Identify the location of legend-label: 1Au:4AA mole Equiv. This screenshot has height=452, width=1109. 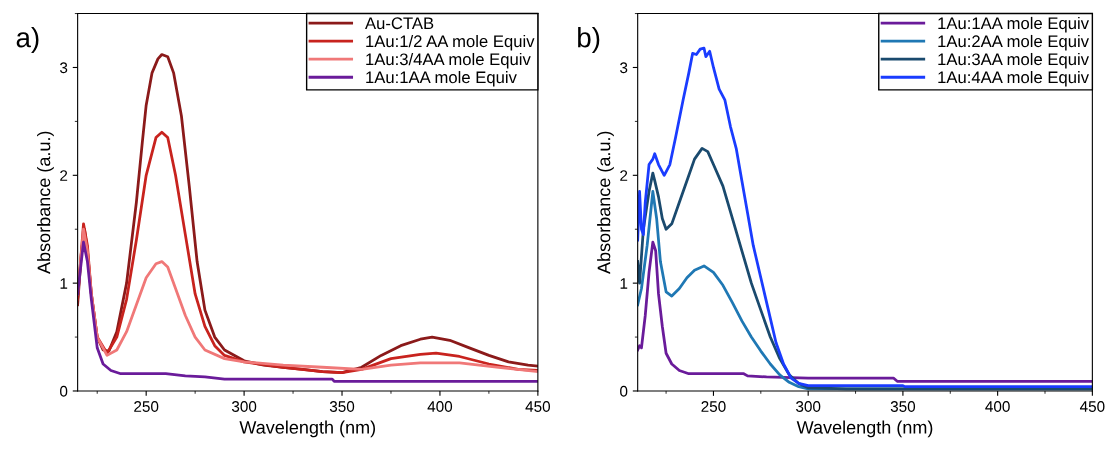
(1013, 79).